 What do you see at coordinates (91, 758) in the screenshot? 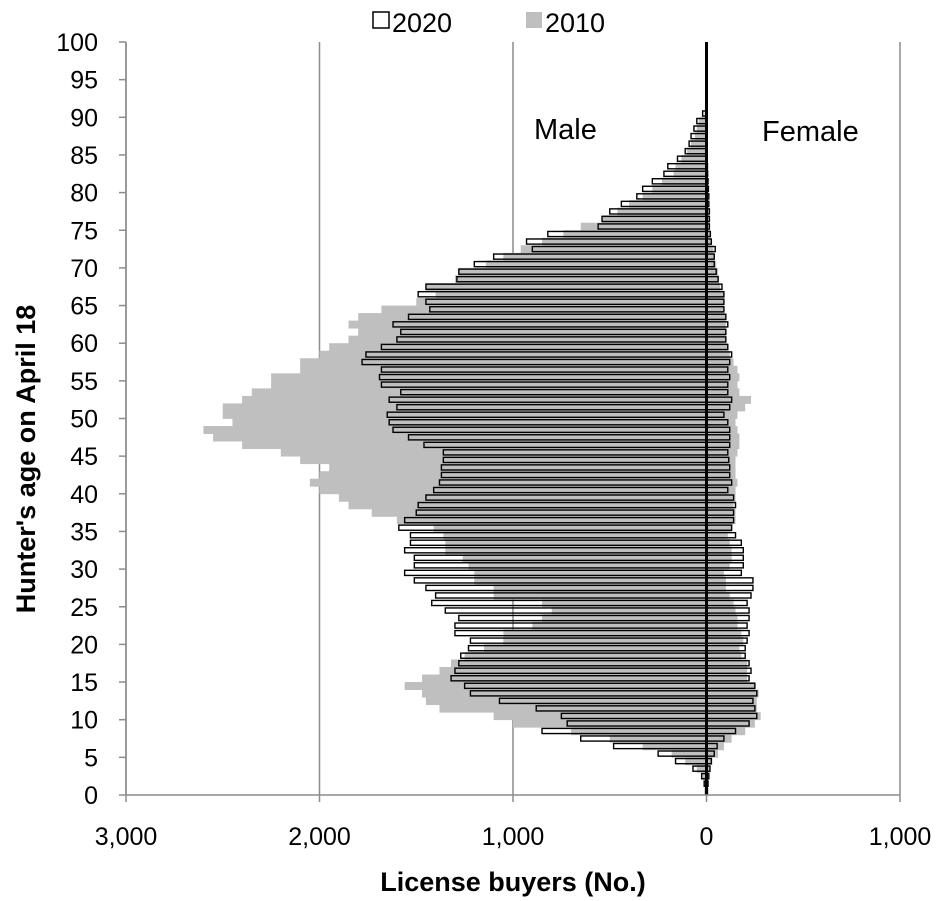
I see `y-tick-label-1: 5` at bounding box center [91, 758].